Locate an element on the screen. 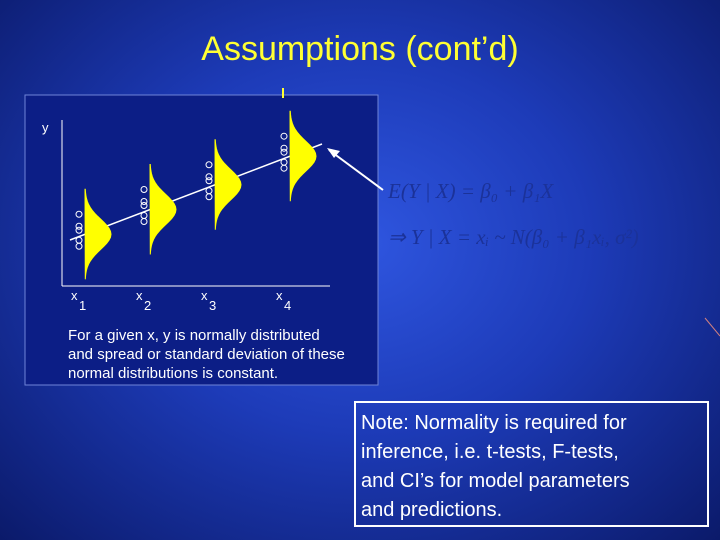  x-label-sub: 4 is located at coordinates (287, 305).